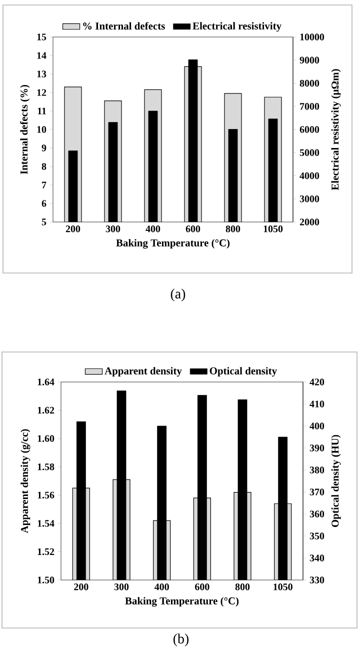  I want to click on y2-tick-label: 370, so click(317, 492).